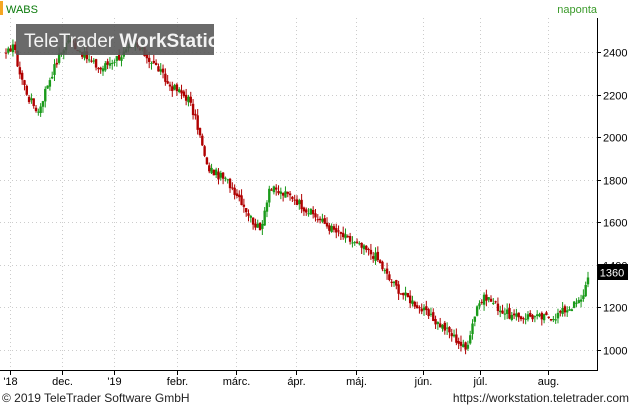  Describe the element at coordinates (177, 382) in the screenshot. I see `x-tick-label: febr.` at that location.